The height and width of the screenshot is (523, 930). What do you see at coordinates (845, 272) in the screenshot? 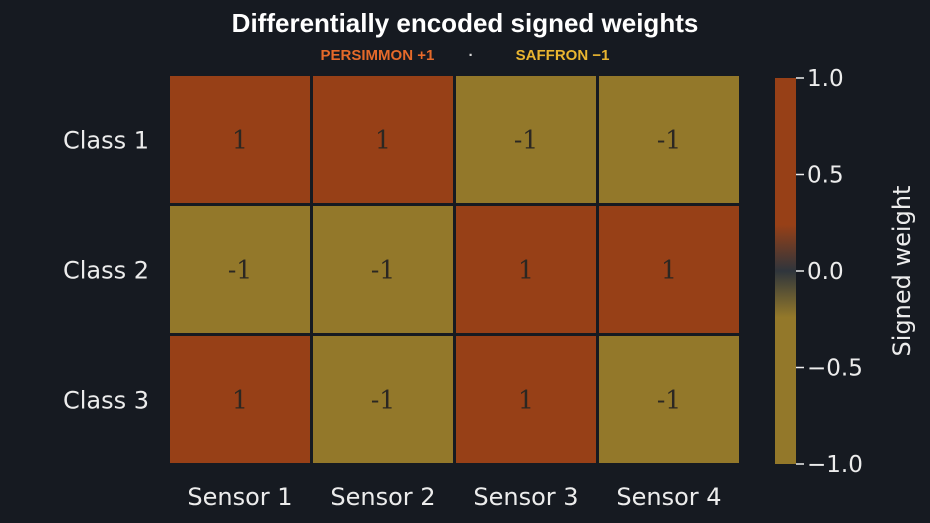
I see `colorbar: 1.0 0.5 0.0 −0.5 −1.0 Signed weight` at bounding box center [845, 272].